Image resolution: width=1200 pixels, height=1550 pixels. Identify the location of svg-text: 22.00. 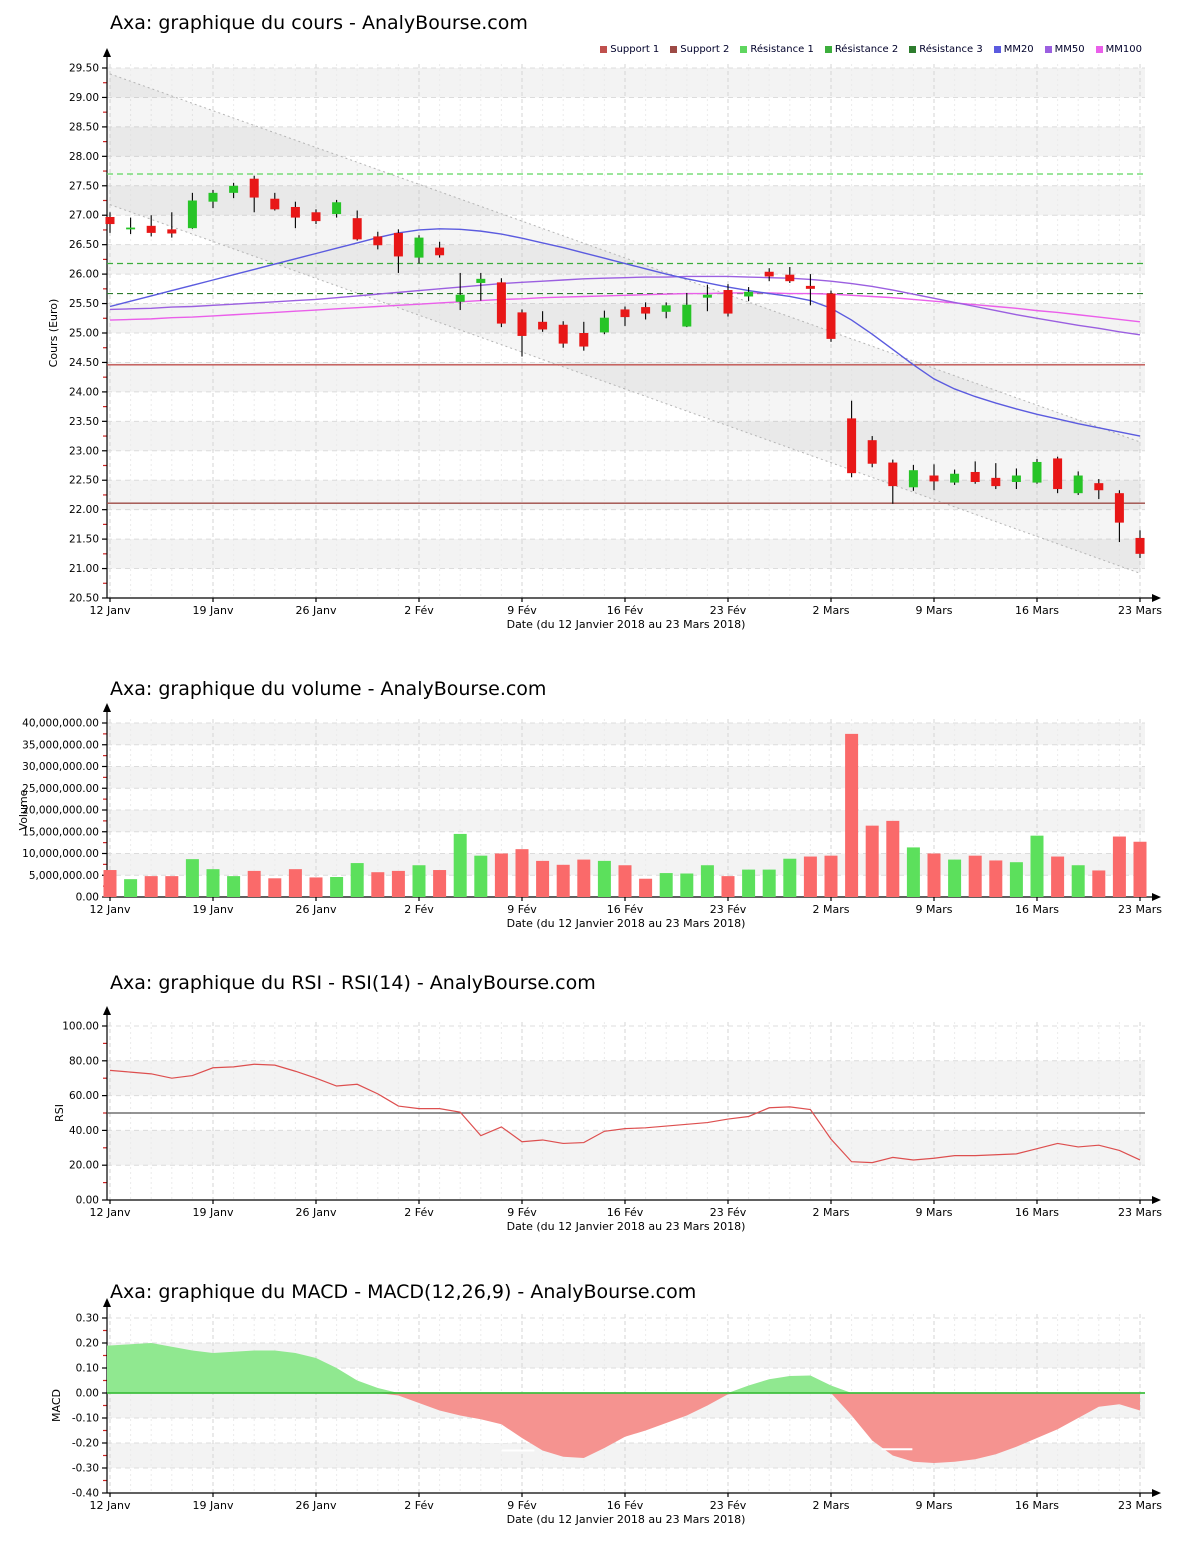
(84, 510).